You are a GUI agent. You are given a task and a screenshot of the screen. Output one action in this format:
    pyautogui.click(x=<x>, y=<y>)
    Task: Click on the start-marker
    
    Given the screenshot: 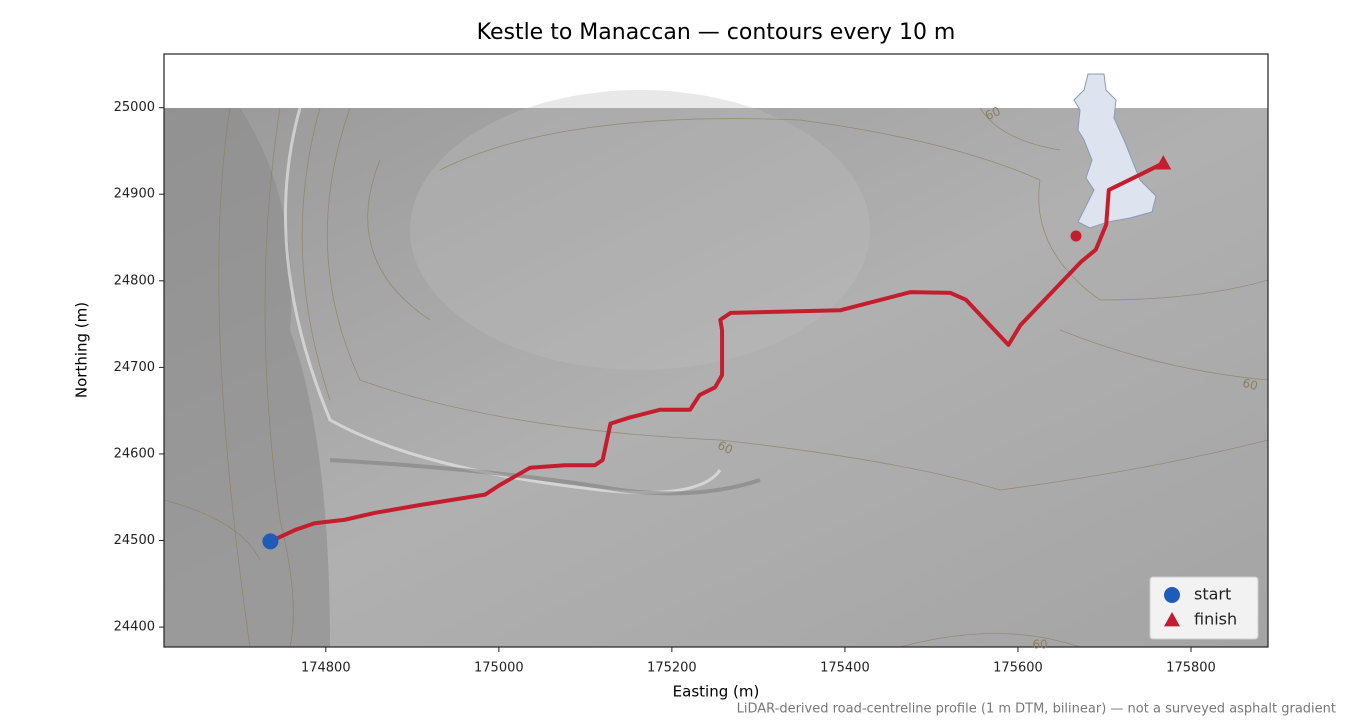 What is the action you would take?
    pyautogui.click(x=270, y=541)
    